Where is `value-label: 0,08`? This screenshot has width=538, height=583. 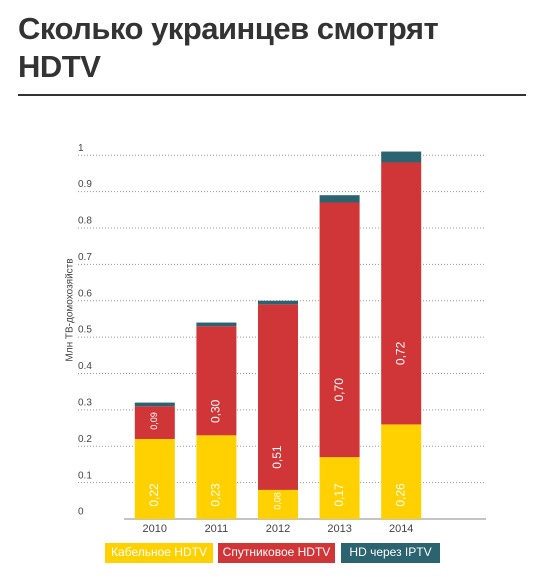
value-label: 0,08 is located at coordinates (277, 501).